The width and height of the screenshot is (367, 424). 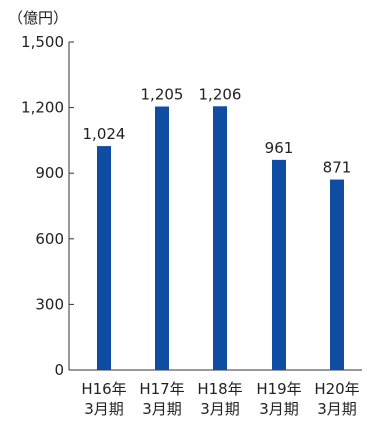 I want to click on x-tick-label: H16年, so click(x=103, y=389).